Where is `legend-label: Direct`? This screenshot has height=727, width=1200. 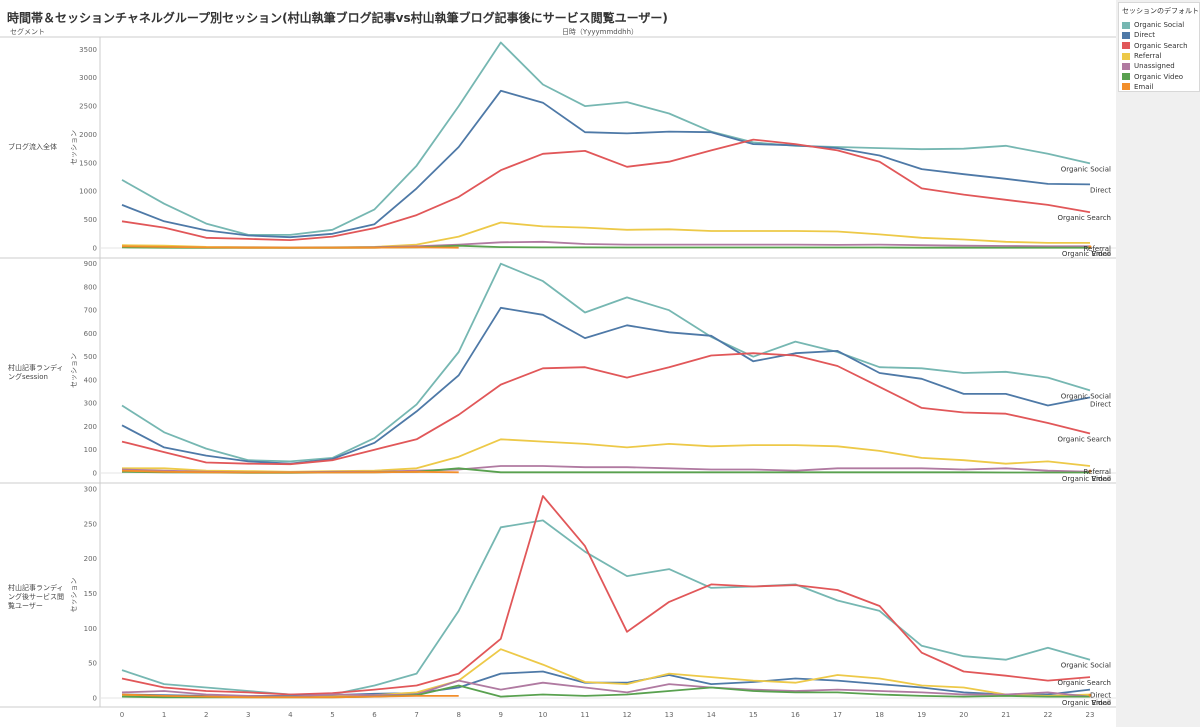
legend-label: Direct is located at coordinates (1144, 35).